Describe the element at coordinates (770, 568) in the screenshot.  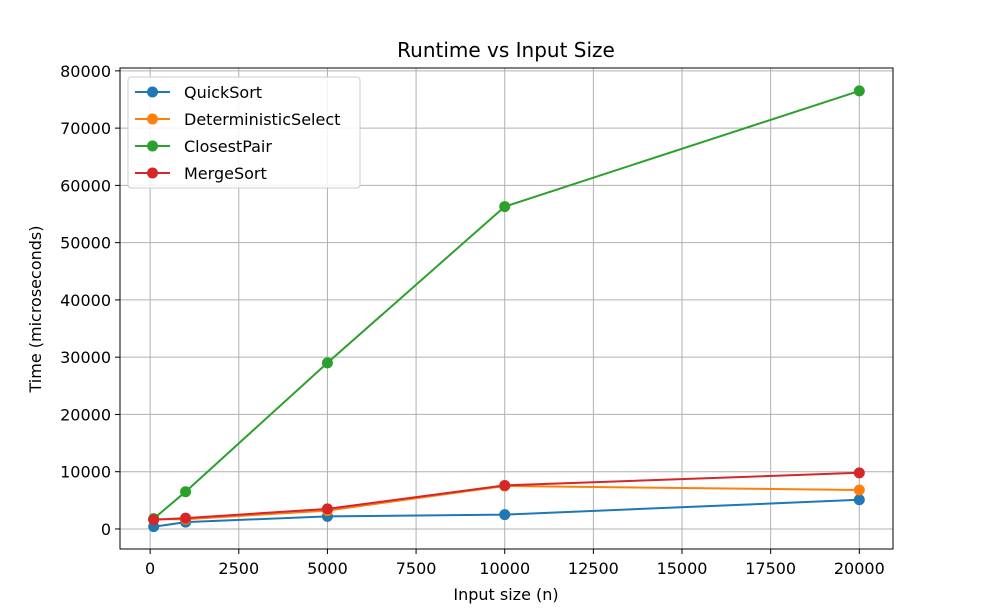
I see `x-tick-label: 17500` at that location.